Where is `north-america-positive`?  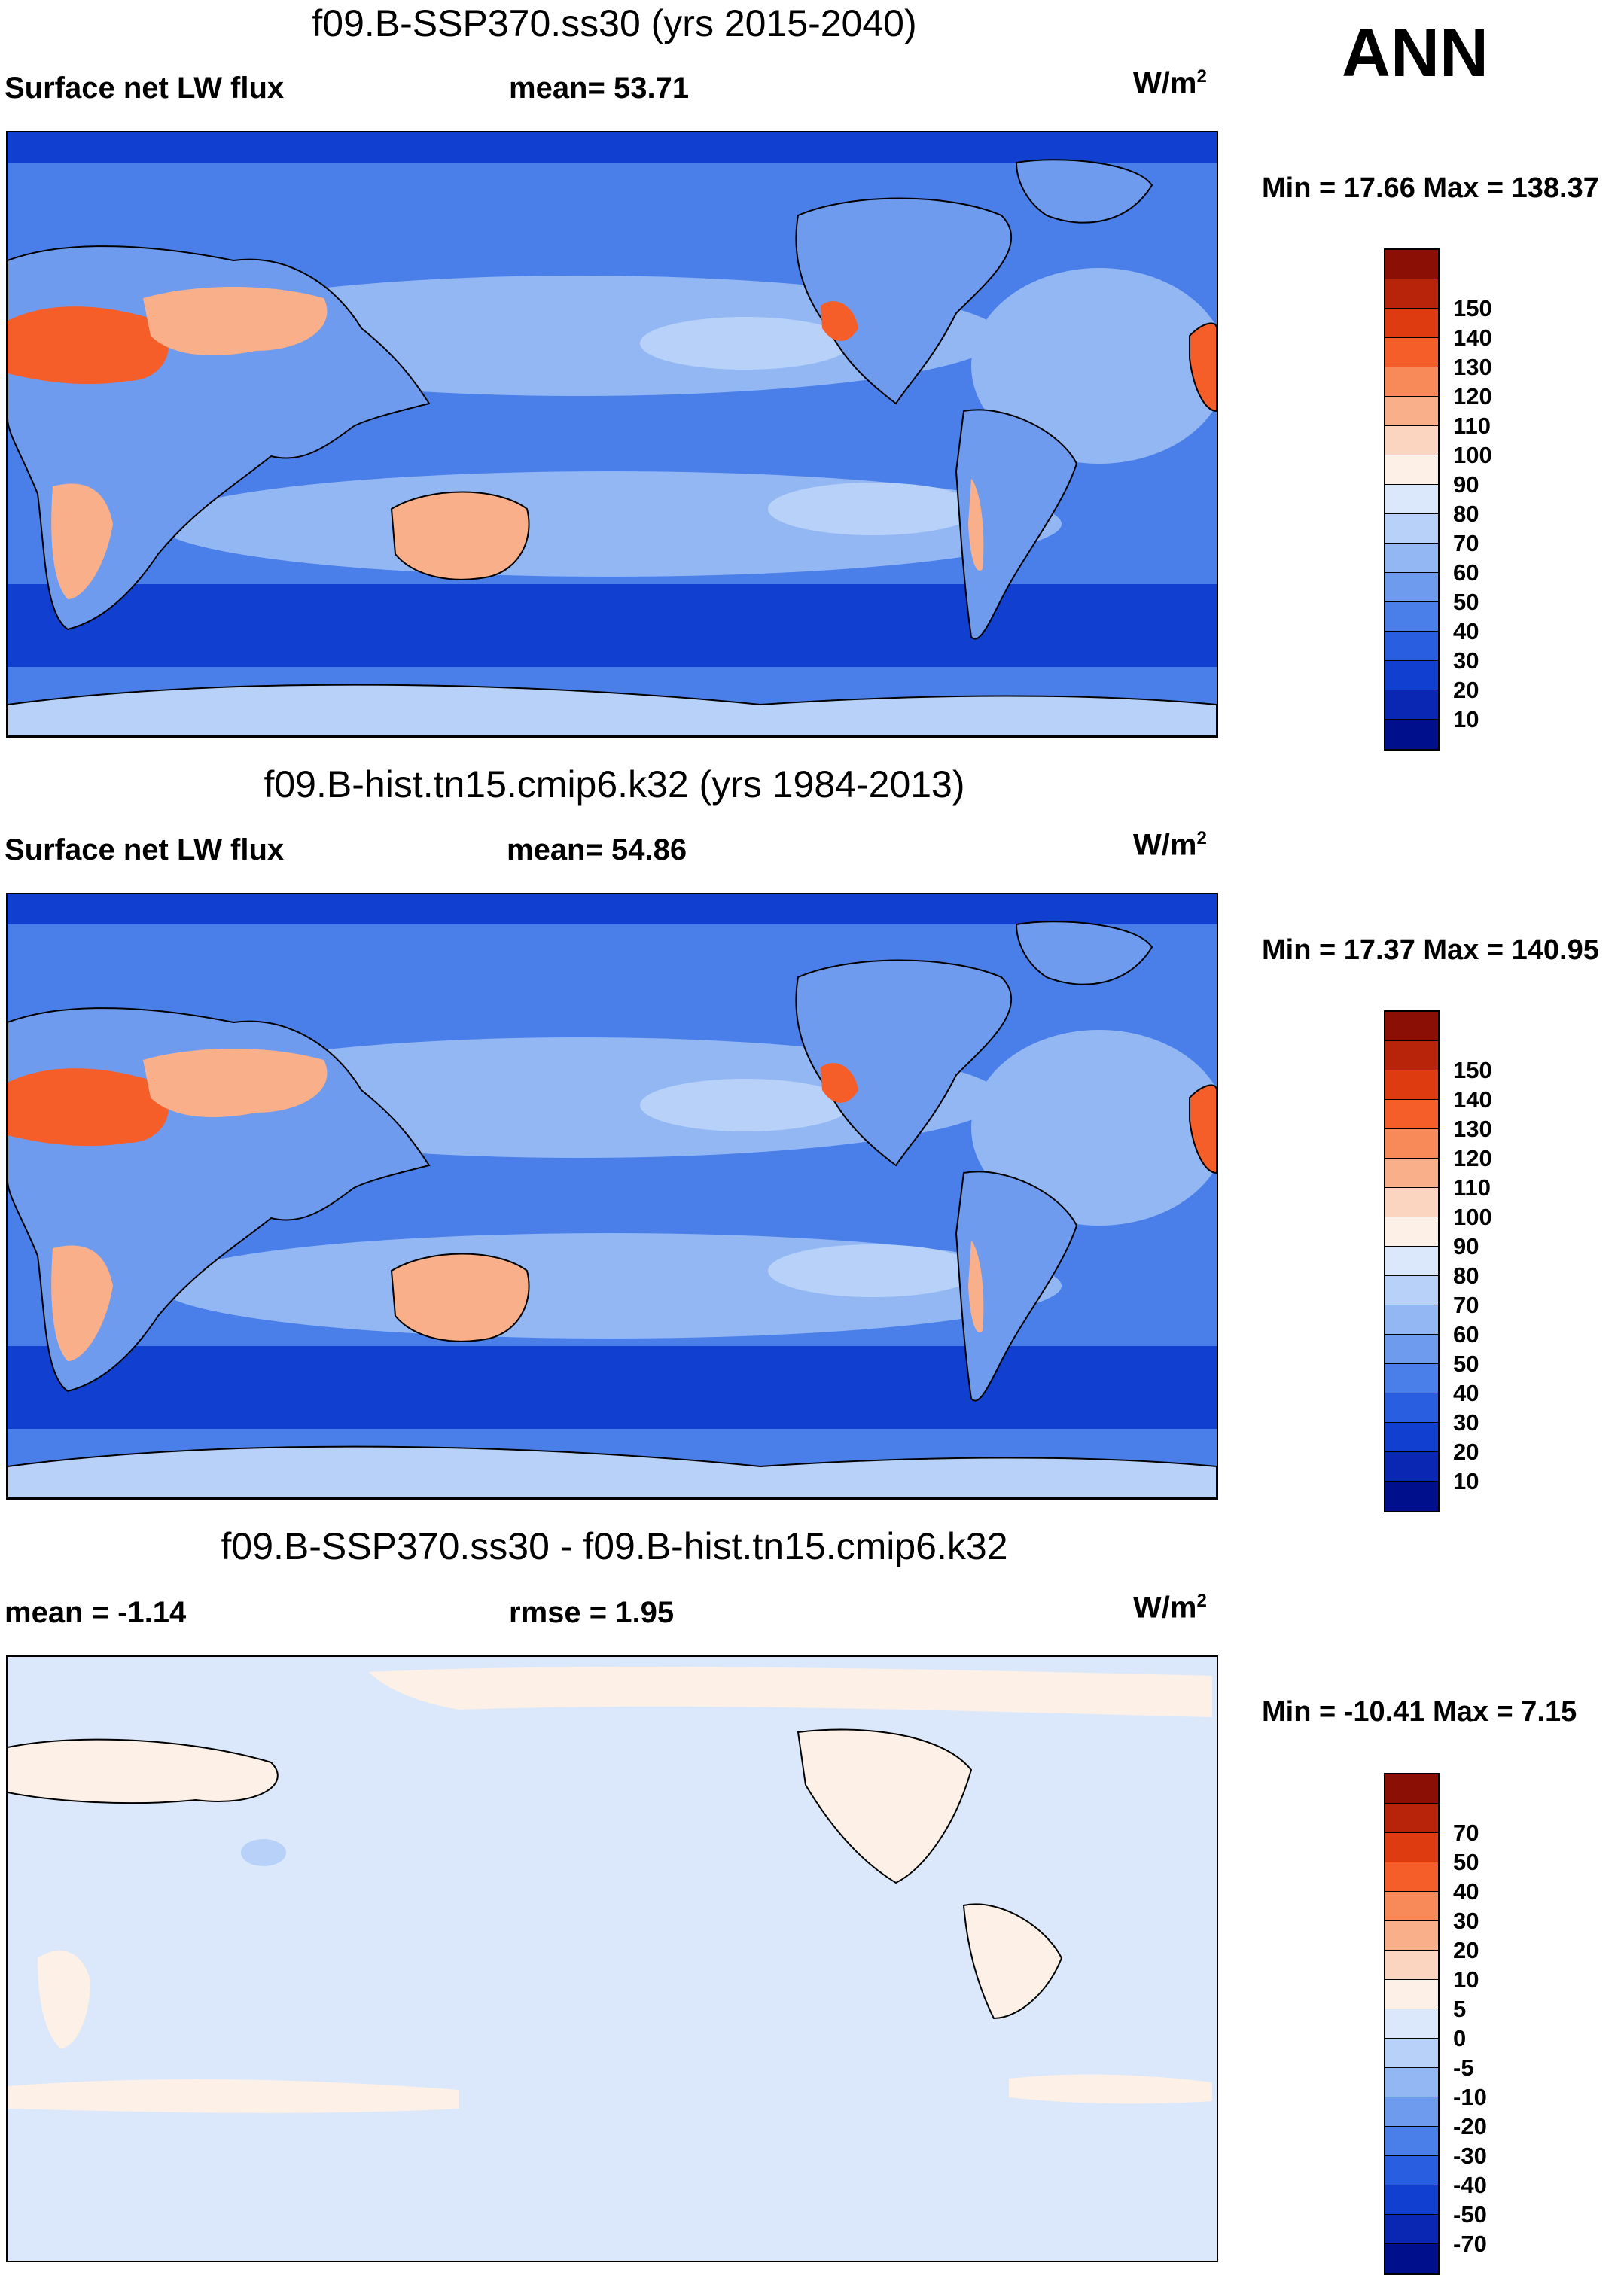
north-america-positive is located at coordinates (885, 1806).